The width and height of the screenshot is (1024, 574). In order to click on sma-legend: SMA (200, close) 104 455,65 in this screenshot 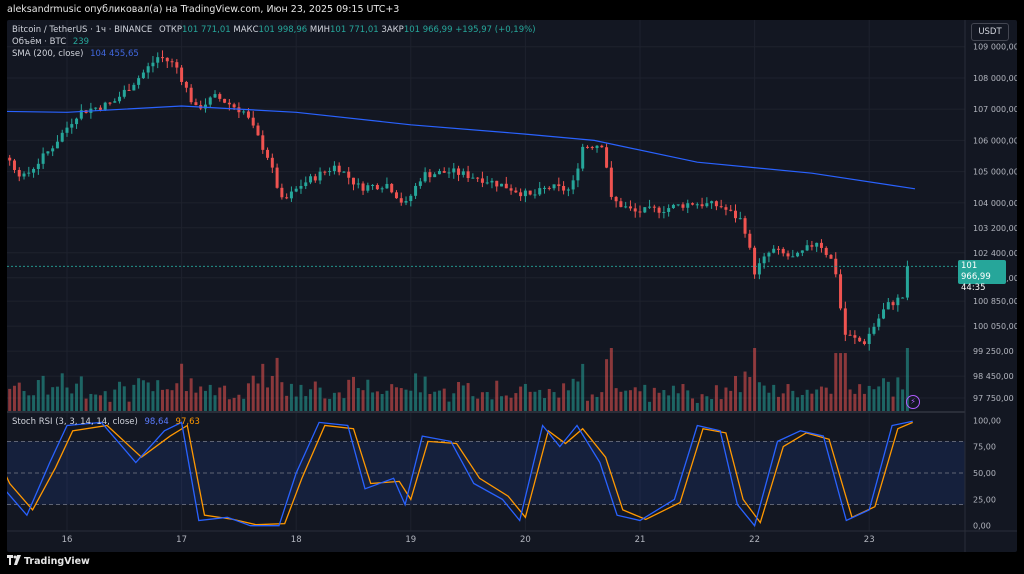, I will do `click(75, 54)`.